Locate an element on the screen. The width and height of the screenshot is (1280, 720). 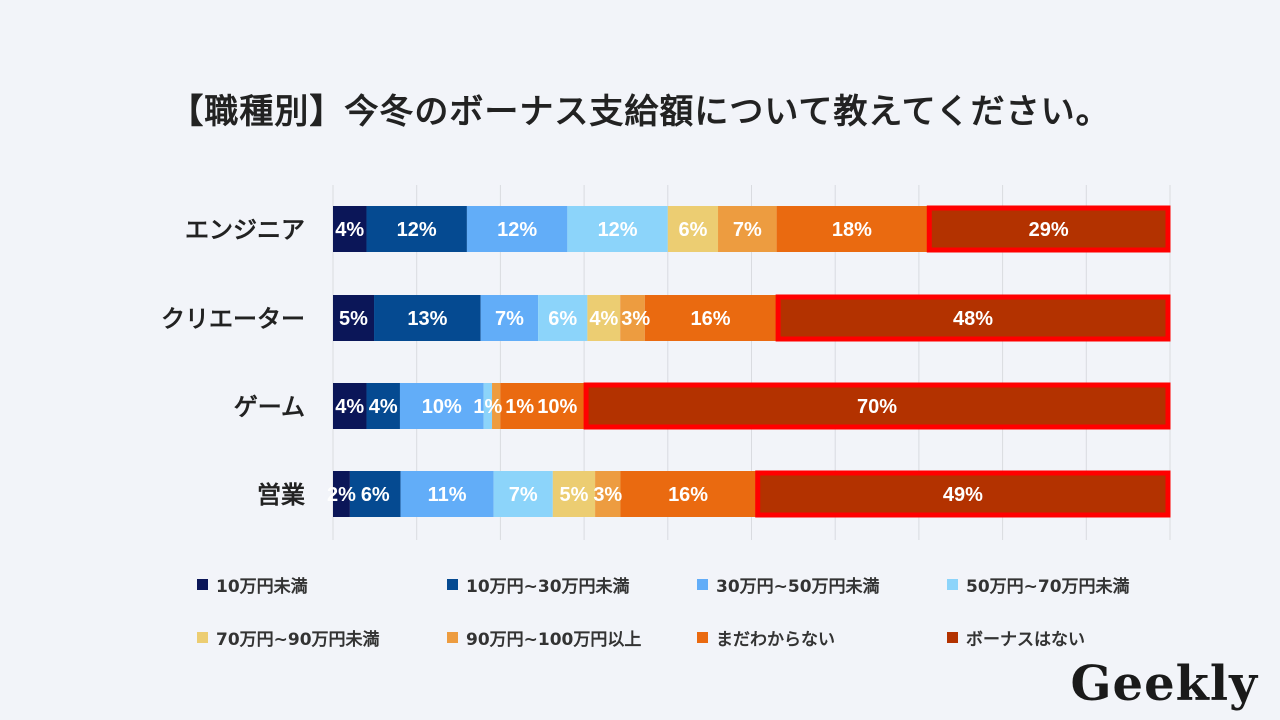
legend-label: 90万円~100万円以上 is located at coordinates (554, 640).